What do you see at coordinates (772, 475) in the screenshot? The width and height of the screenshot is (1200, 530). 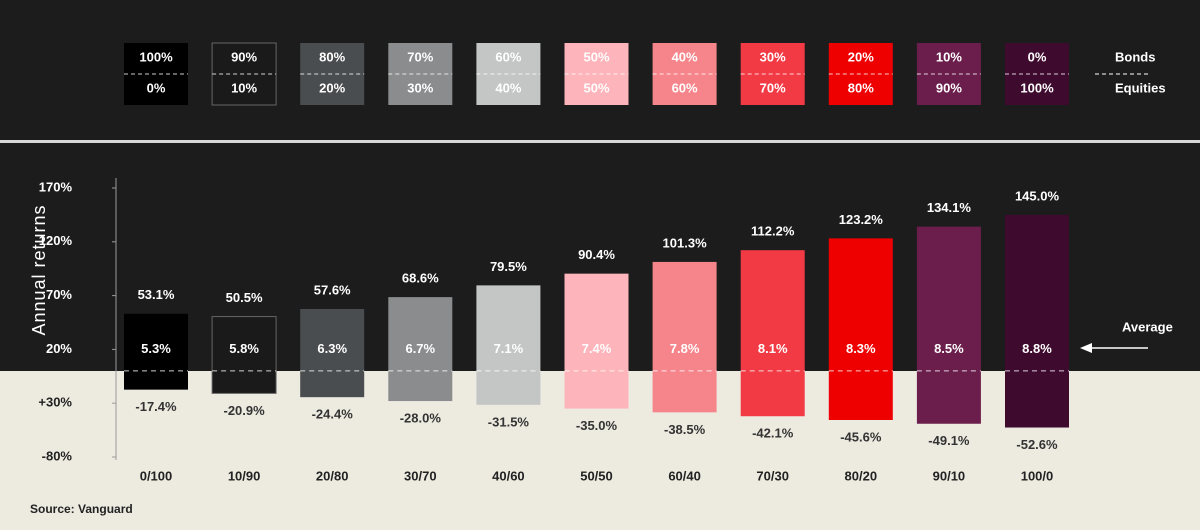 I see `x-tick-label: 70/30` at bounding box center [772, 475].